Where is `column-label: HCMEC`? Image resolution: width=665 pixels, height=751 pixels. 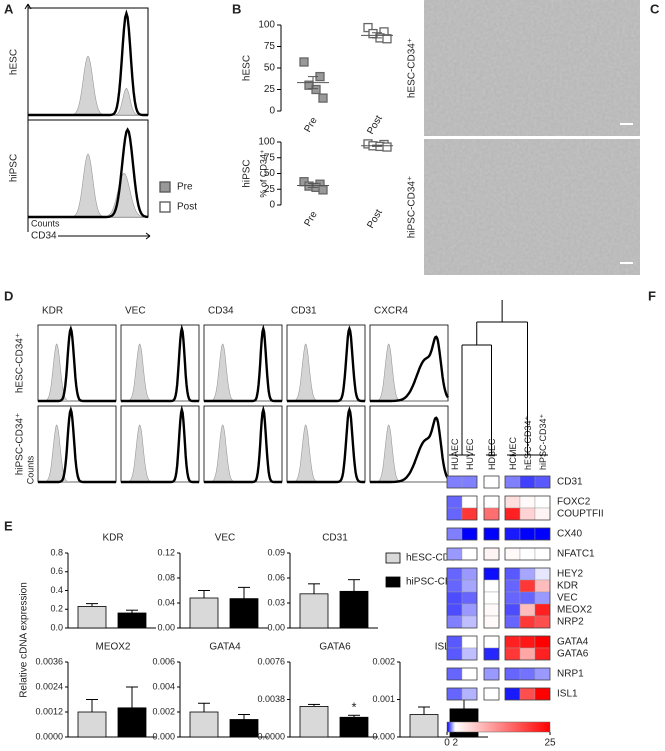 column-label: HCMEC is located at coordinates (513, 453).